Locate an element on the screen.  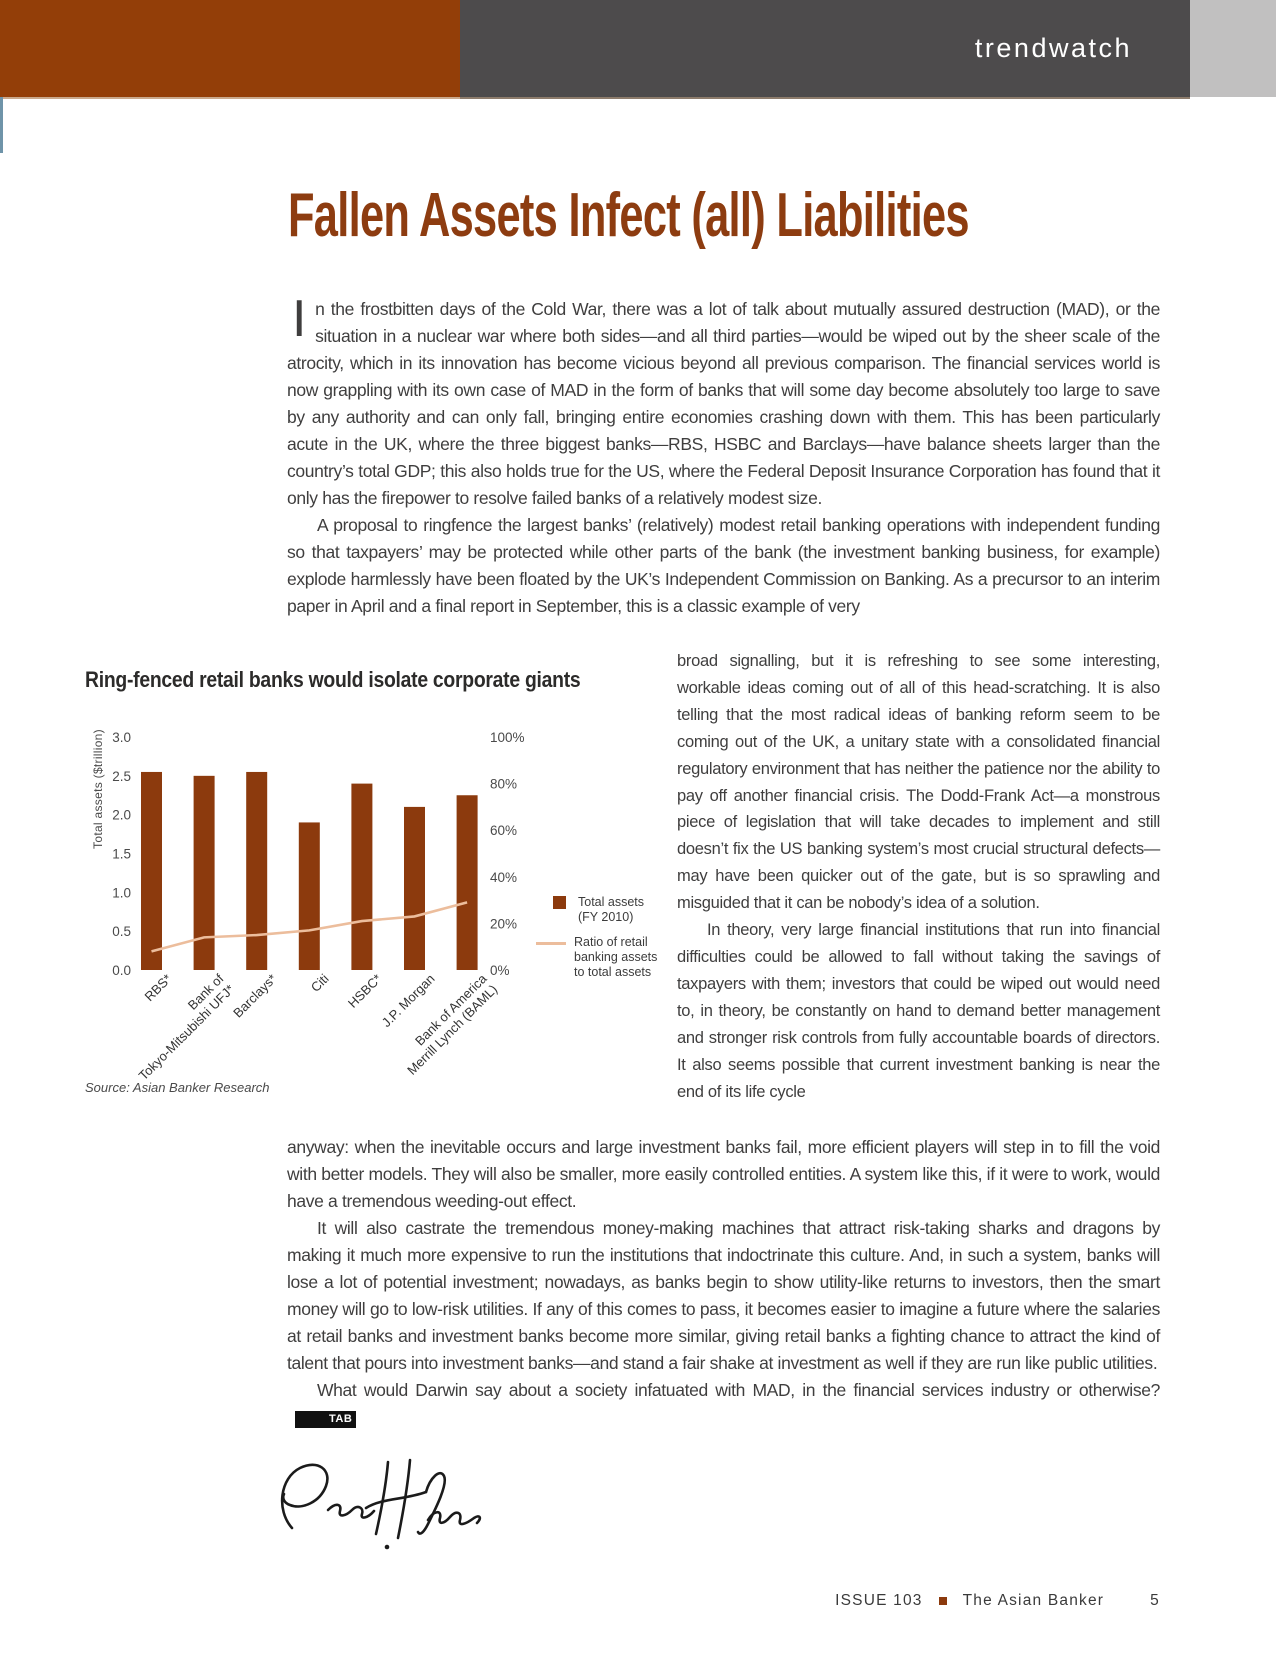
left-axis-tick: 0.5 is located at coordinates (121, 931).